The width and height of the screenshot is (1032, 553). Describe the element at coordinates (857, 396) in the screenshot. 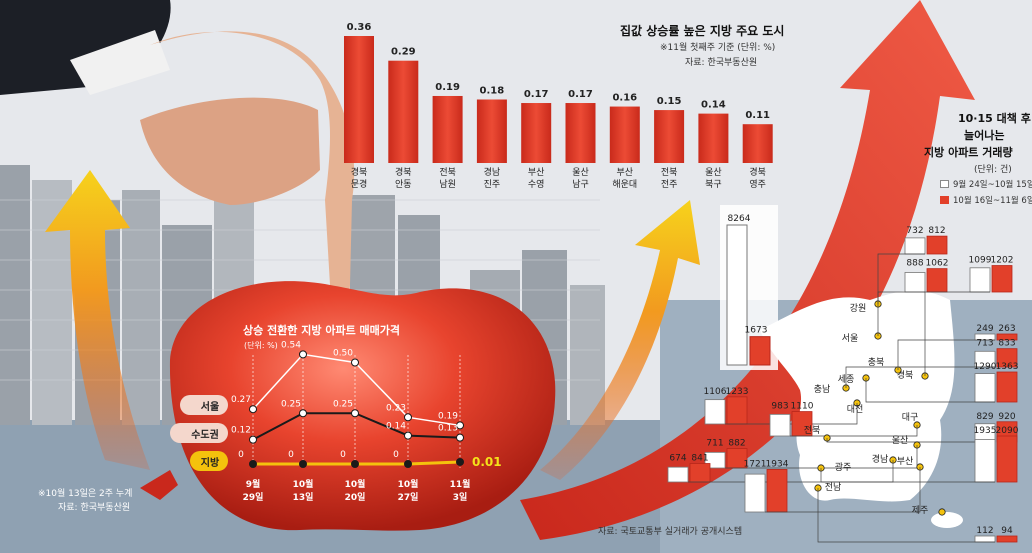

I see `korea-map` at that location.